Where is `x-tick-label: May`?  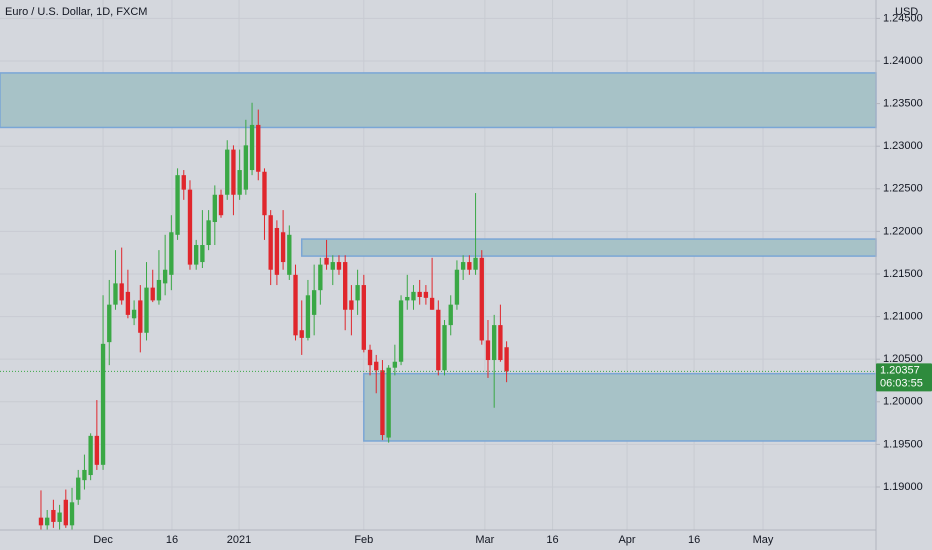 x-tick-label: May is located at coordinates (763, 540).